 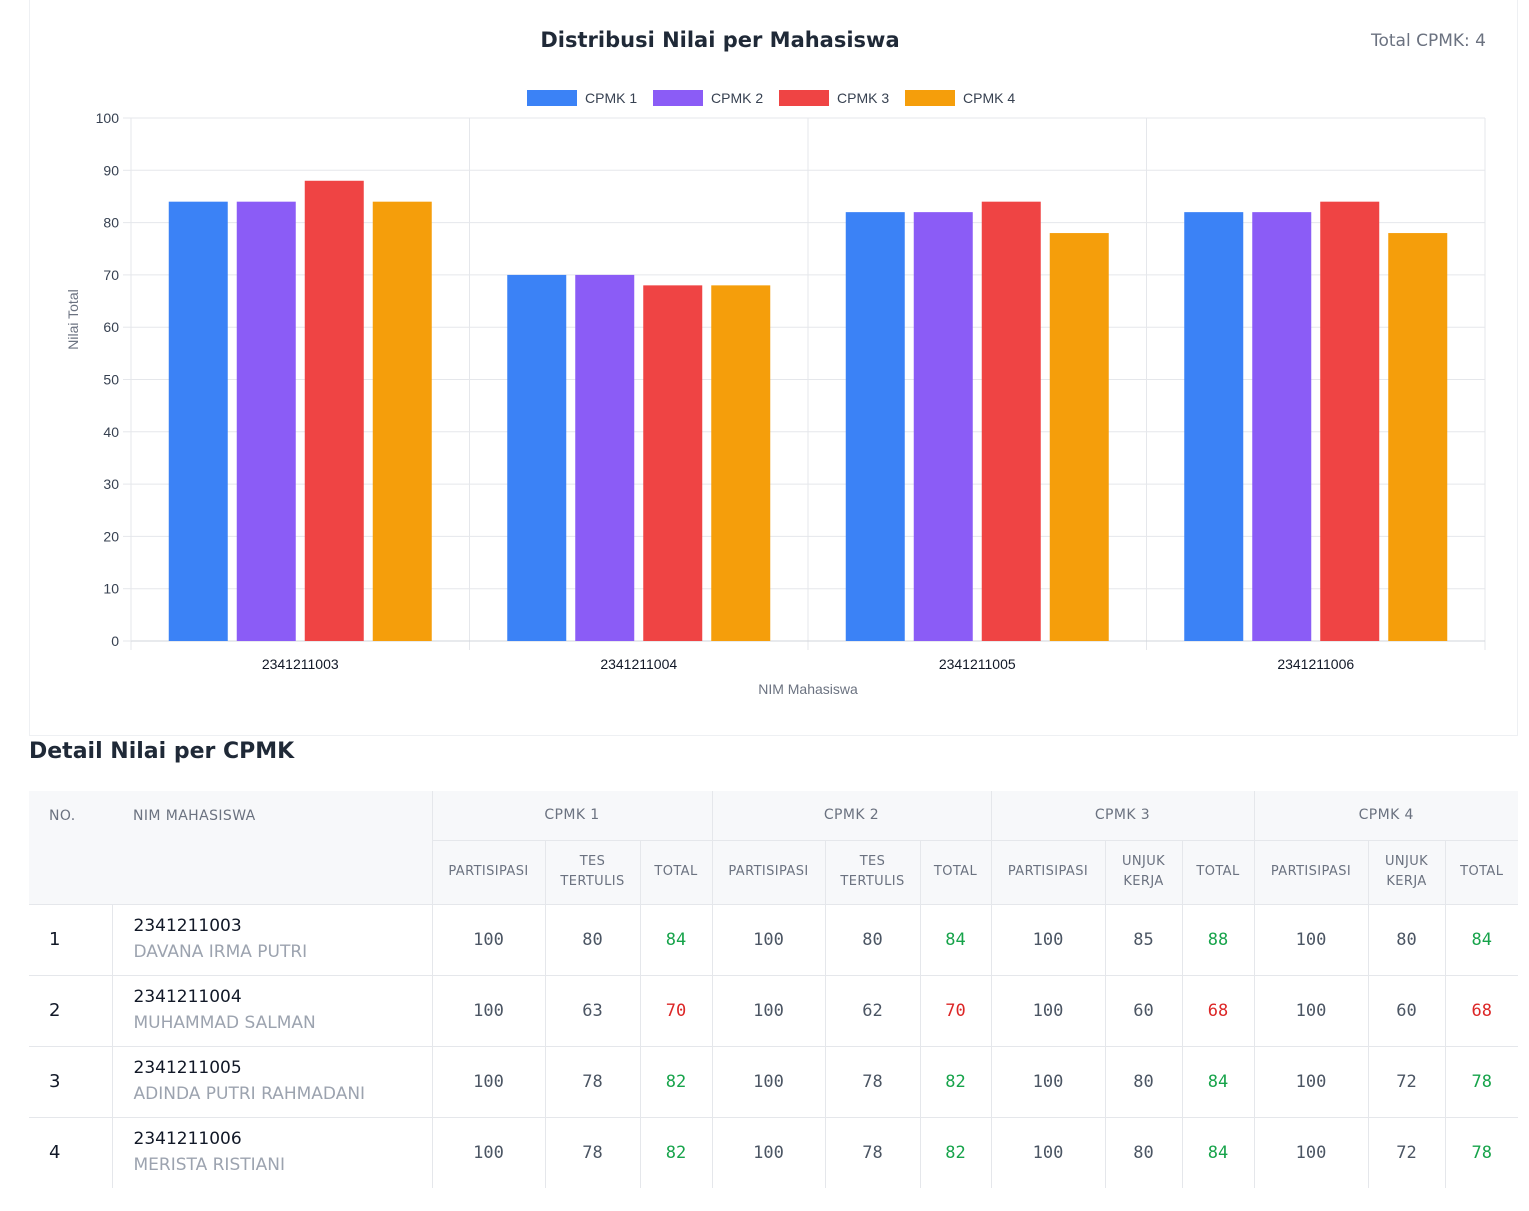 What do you see at coordinates (1143, 1010) in the screenshot?
I see `score-cell: 60` at bounding box center [1143, 1010].